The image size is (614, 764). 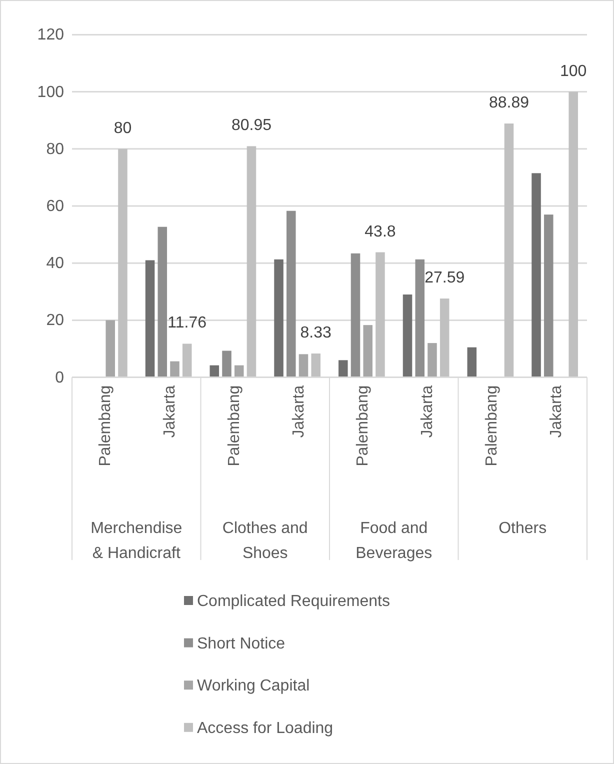 I want to click on data-label: 27.59, so click(x=444, y=278).